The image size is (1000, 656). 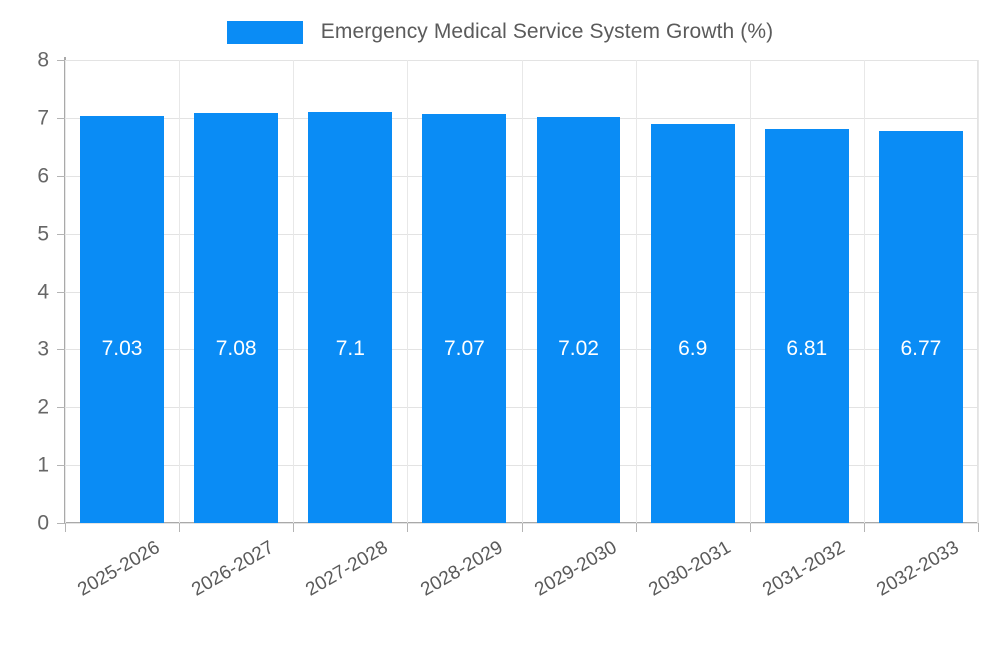 I want to click on bar-value-label: 7.03, so click(x=122, y=348).